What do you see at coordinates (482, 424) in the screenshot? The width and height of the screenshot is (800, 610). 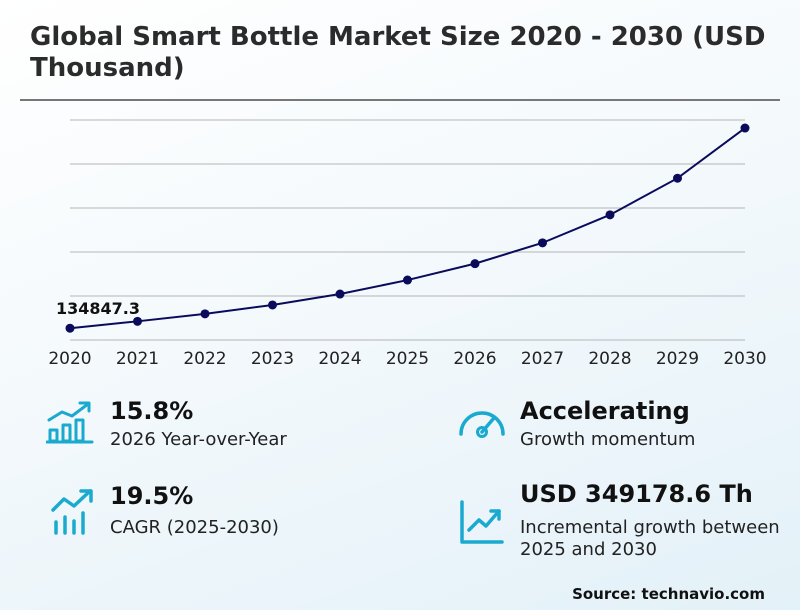 I see `speedometer-icon` at bounding box center [482, 424].